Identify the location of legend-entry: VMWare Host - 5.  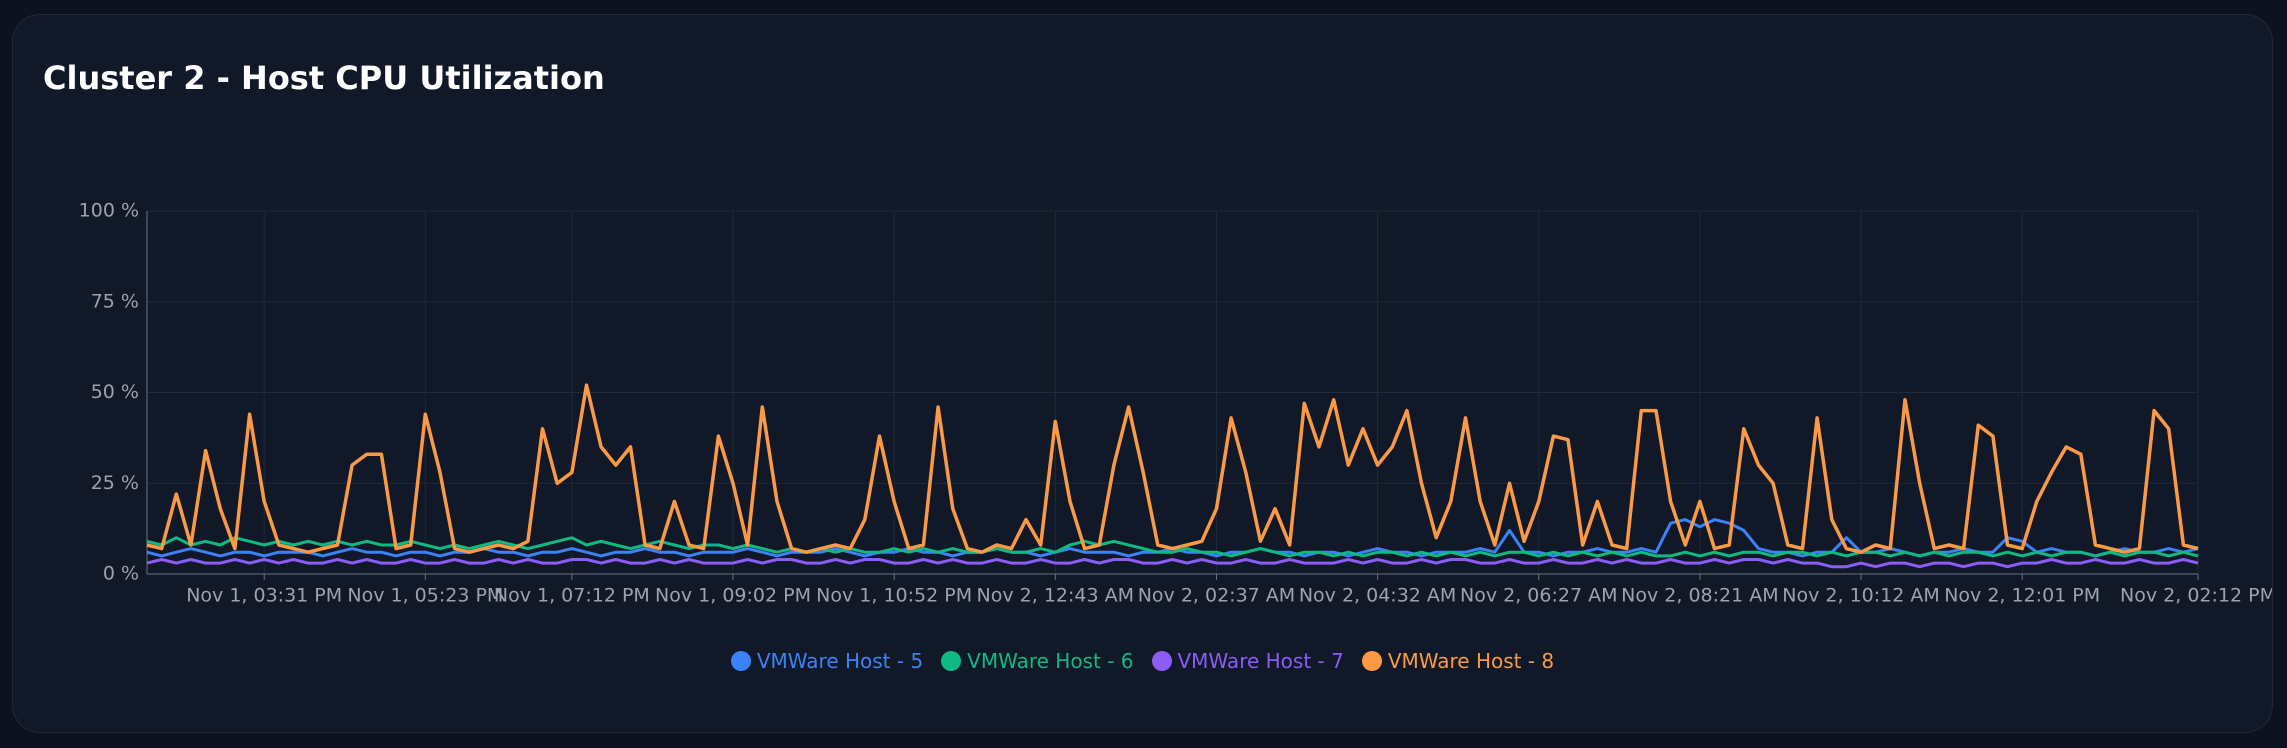
(827, 661).